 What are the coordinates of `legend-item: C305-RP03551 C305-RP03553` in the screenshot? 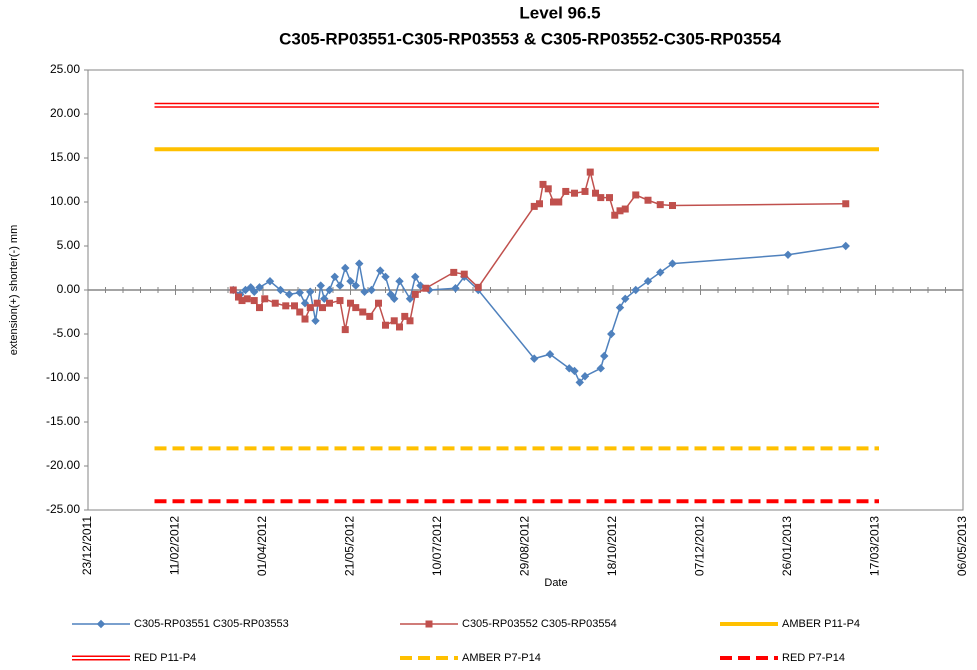 It's located at (180, 624).